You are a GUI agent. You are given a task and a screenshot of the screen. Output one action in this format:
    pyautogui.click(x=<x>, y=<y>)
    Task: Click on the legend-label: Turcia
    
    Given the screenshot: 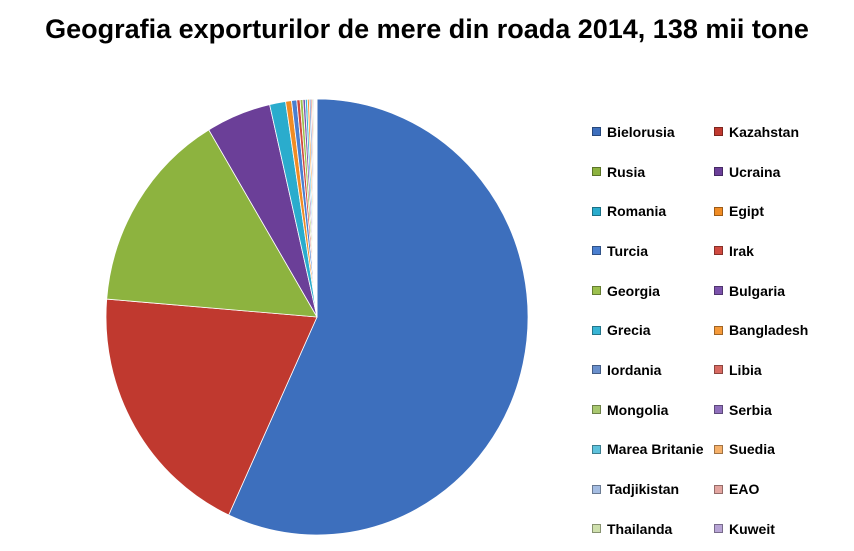 What is the action you would take?
    pyautogui.click(x=627, y=250)
    